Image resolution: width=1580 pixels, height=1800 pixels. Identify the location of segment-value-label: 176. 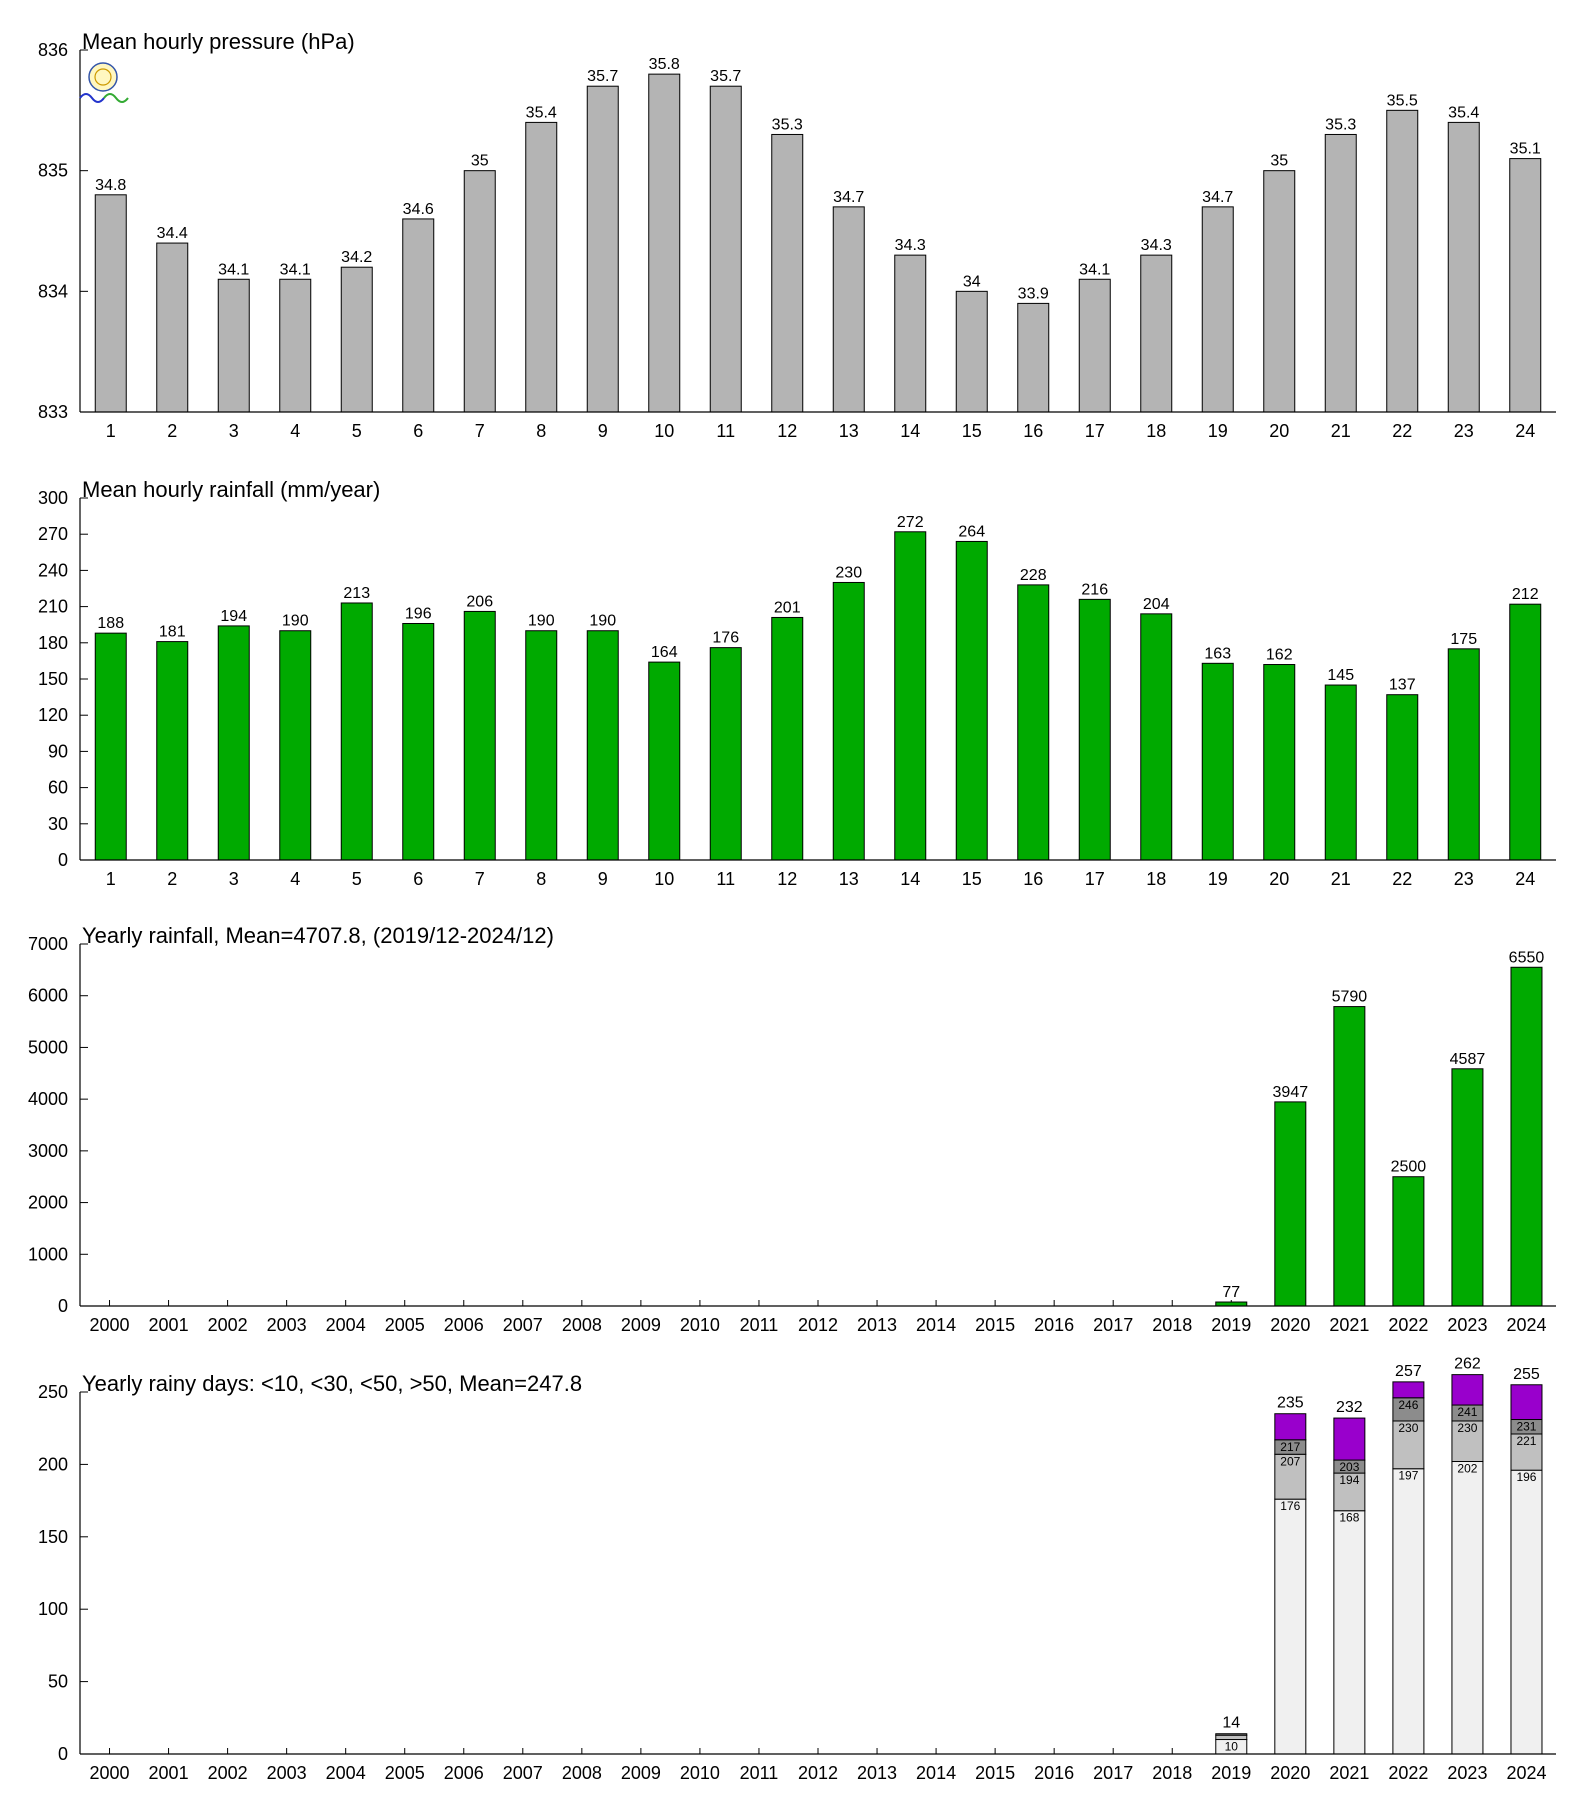
(1290, 1506).